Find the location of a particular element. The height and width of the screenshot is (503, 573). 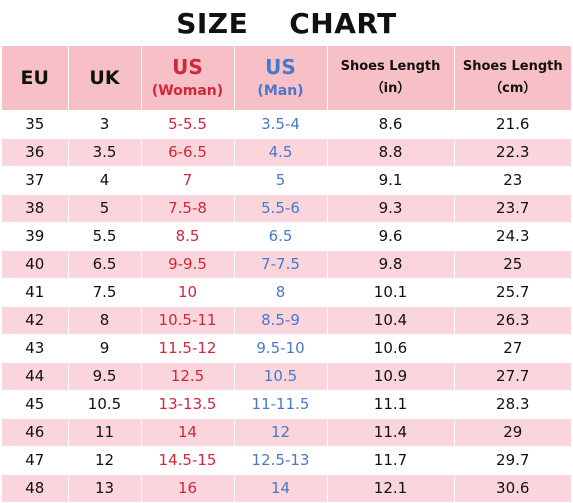

cell-eu: 43 is located at coordinates (35, 348).